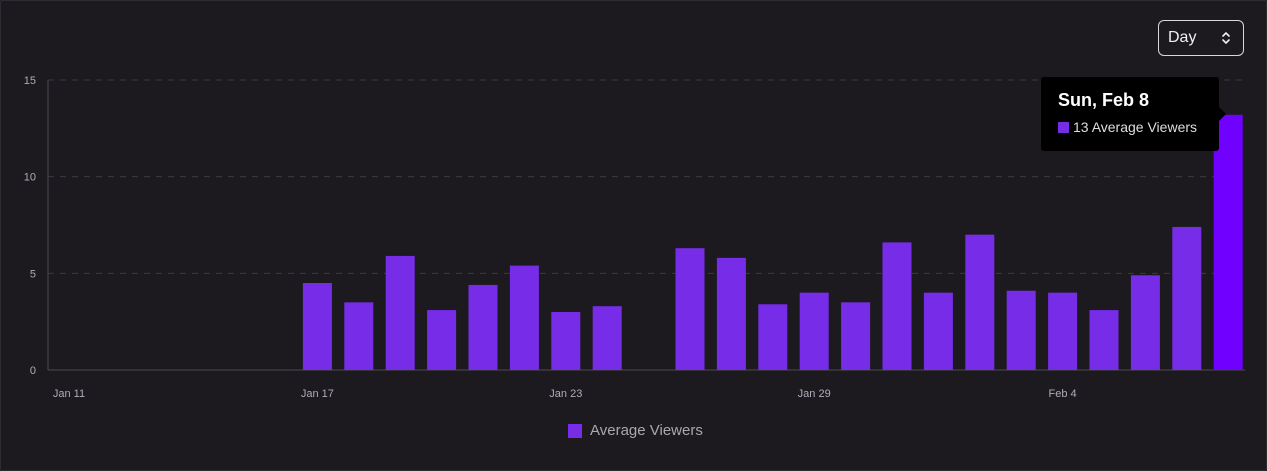 This screenshot has width=1267, height=471. I want to click on y-tick-label: 15, so click(30, 81).